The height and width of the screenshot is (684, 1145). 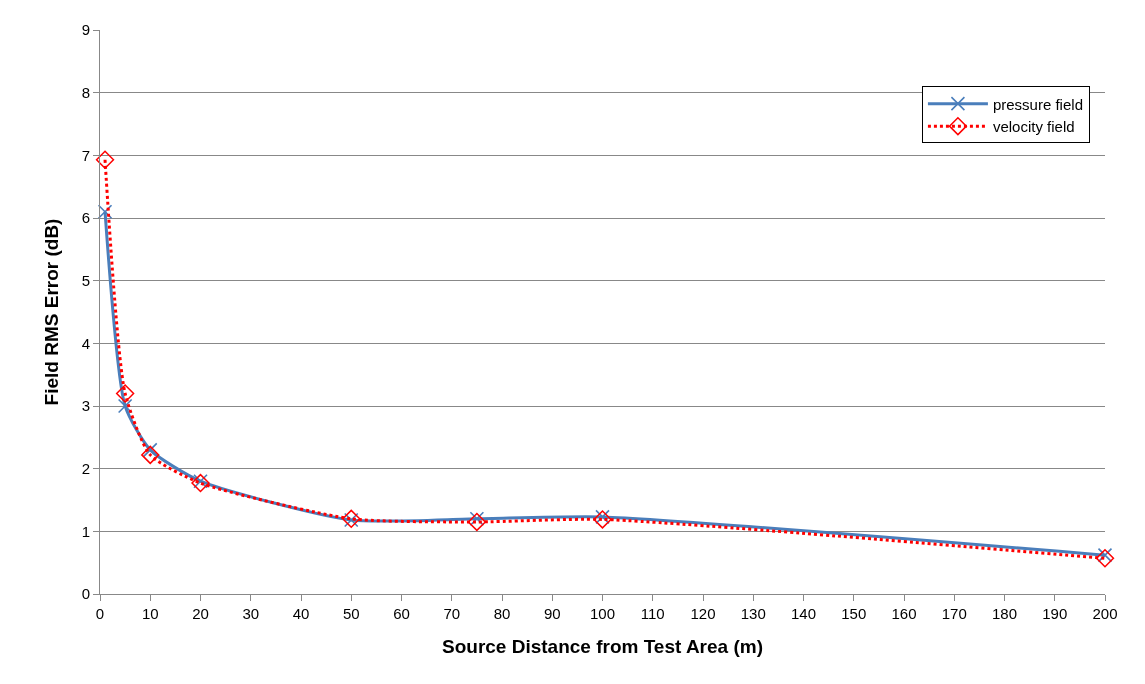 What do you see at coordinates (85, 594) in the screenshot?
I see `y-tick-label: 0` at bounding box center [85, 594].